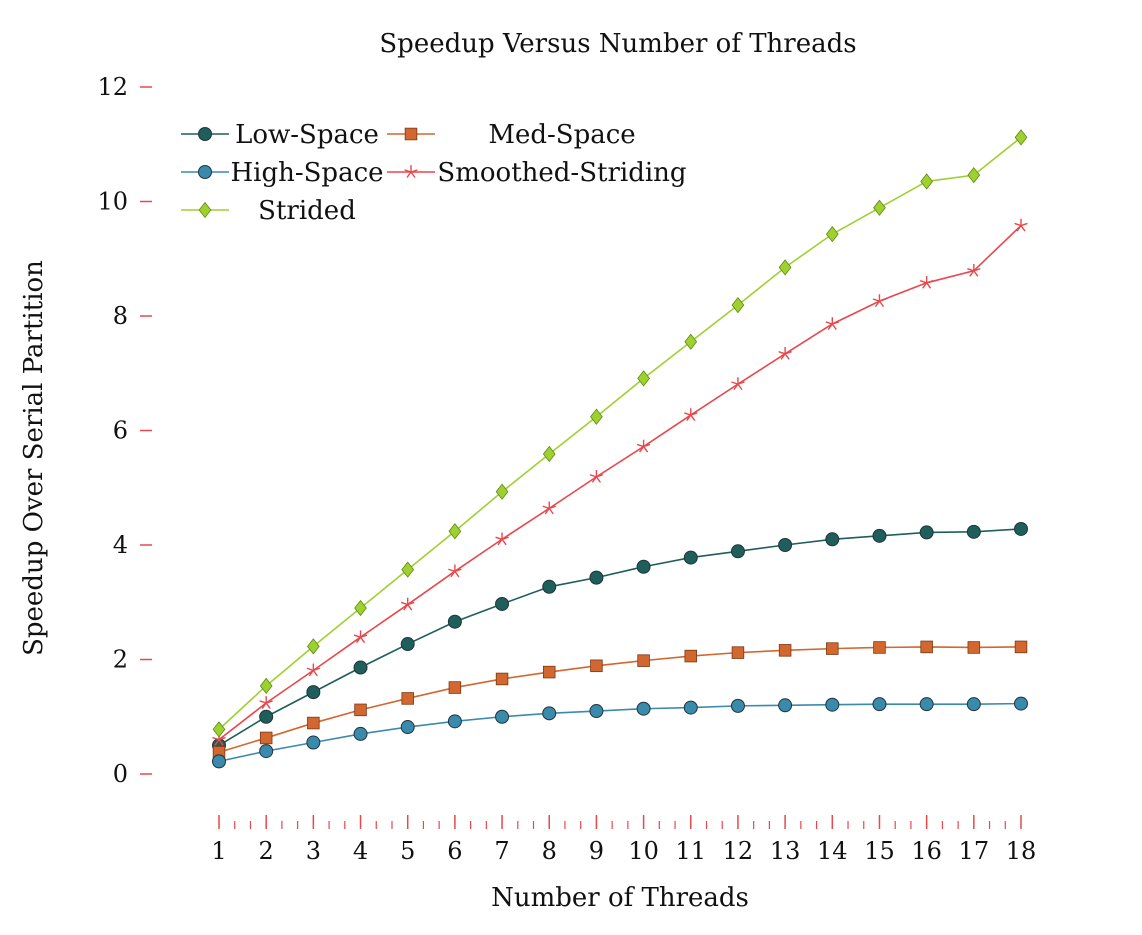 The image size is (1142, 935). What do you see at coordinates (623, 840) in the screenshot?
I see `x-axis: 1 2 3 4 5 6 7 8 9 10 11 12 13 14 15 16 17 18` at bounding box center [623, 840].